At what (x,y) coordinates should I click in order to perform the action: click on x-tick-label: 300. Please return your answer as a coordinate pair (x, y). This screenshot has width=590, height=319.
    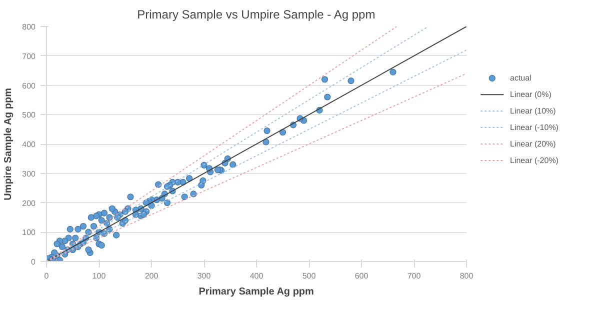
    Looking at the image, I should click on (204, 276).